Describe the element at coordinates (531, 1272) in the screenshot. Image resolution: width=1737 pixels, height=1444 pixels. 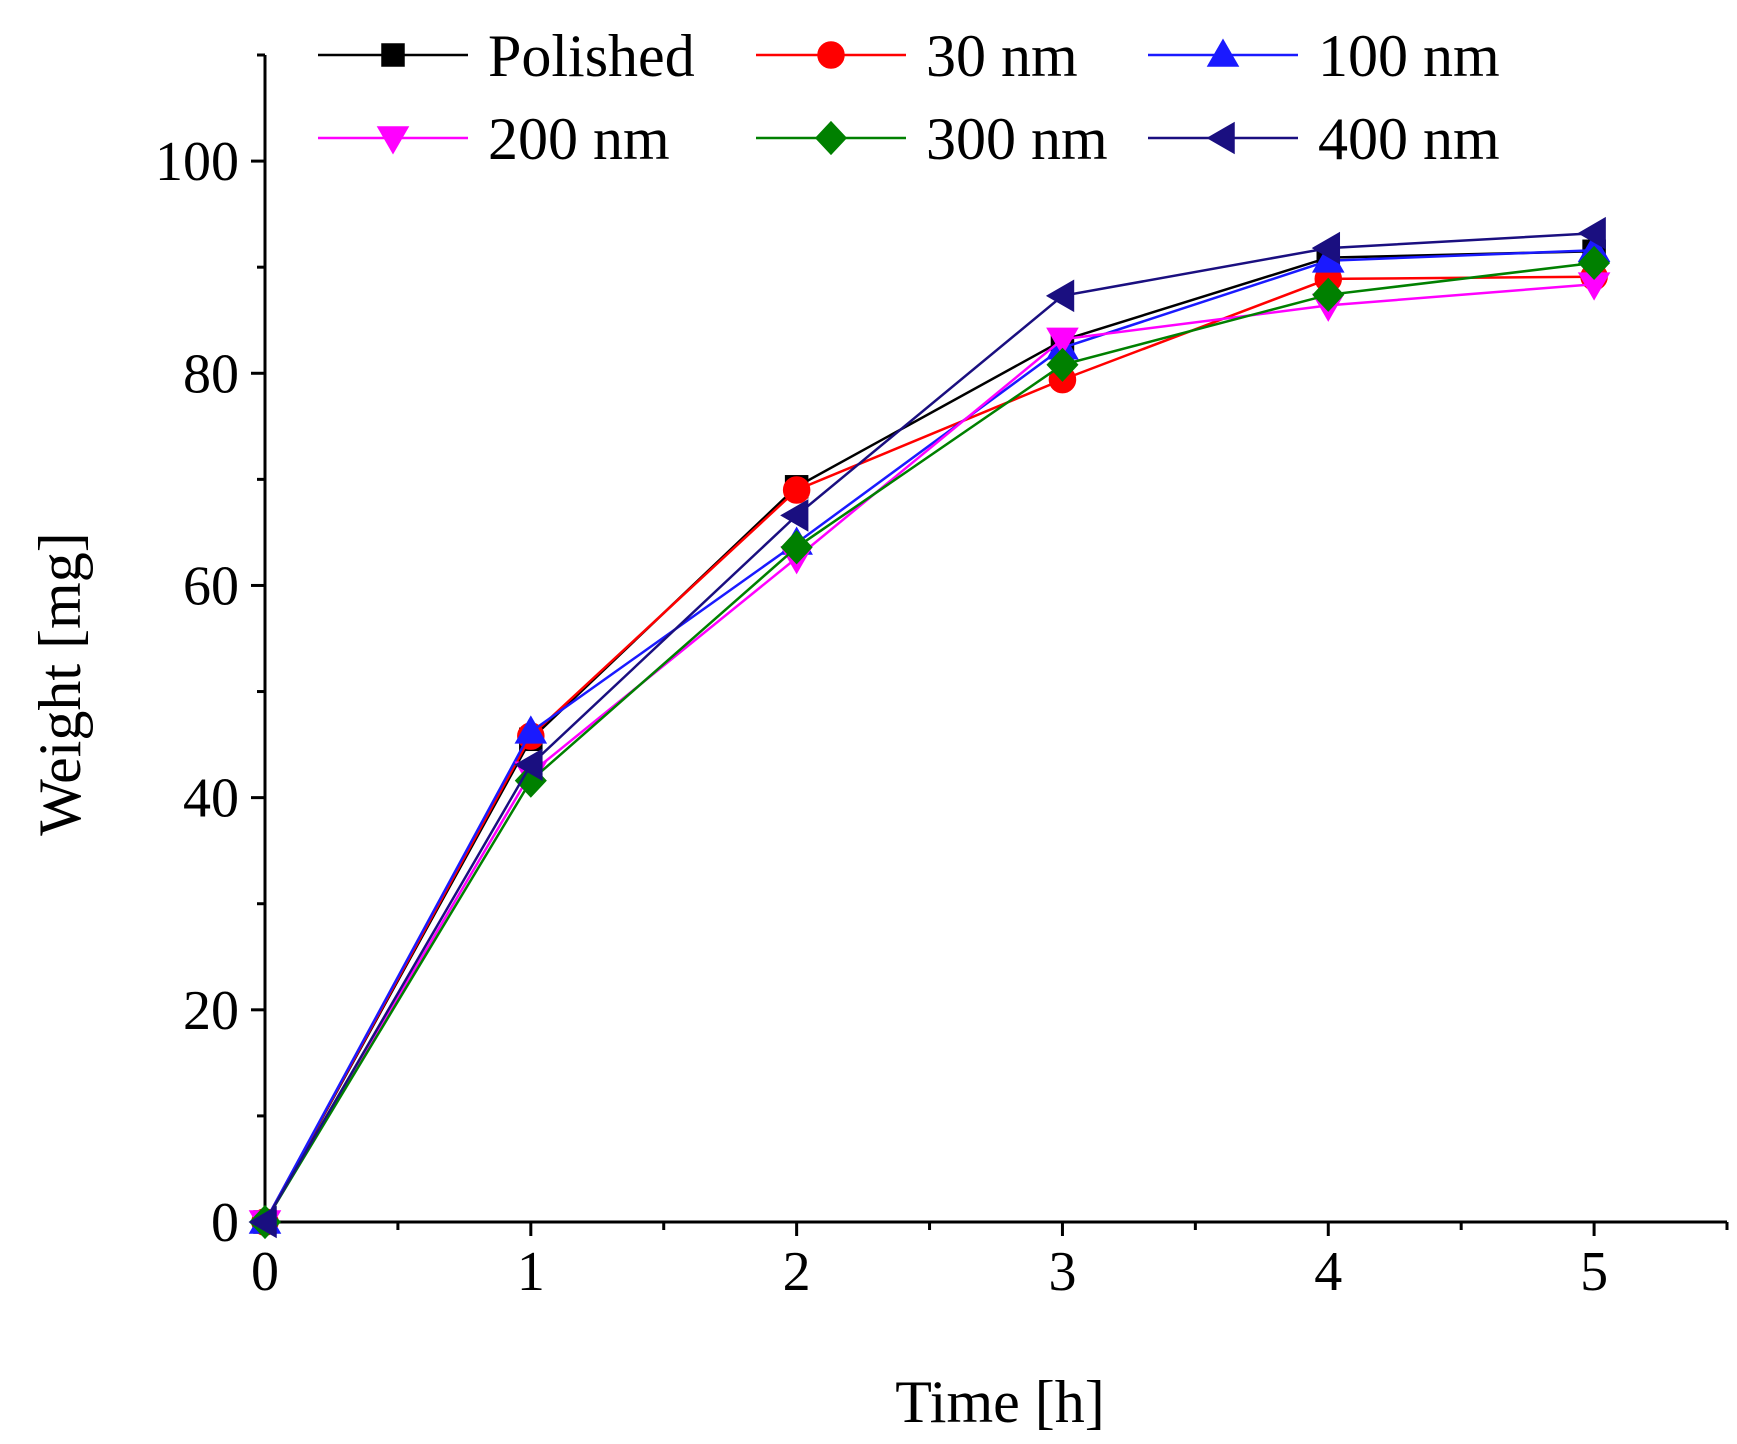
I see `x-tick-label: 1` at that location.